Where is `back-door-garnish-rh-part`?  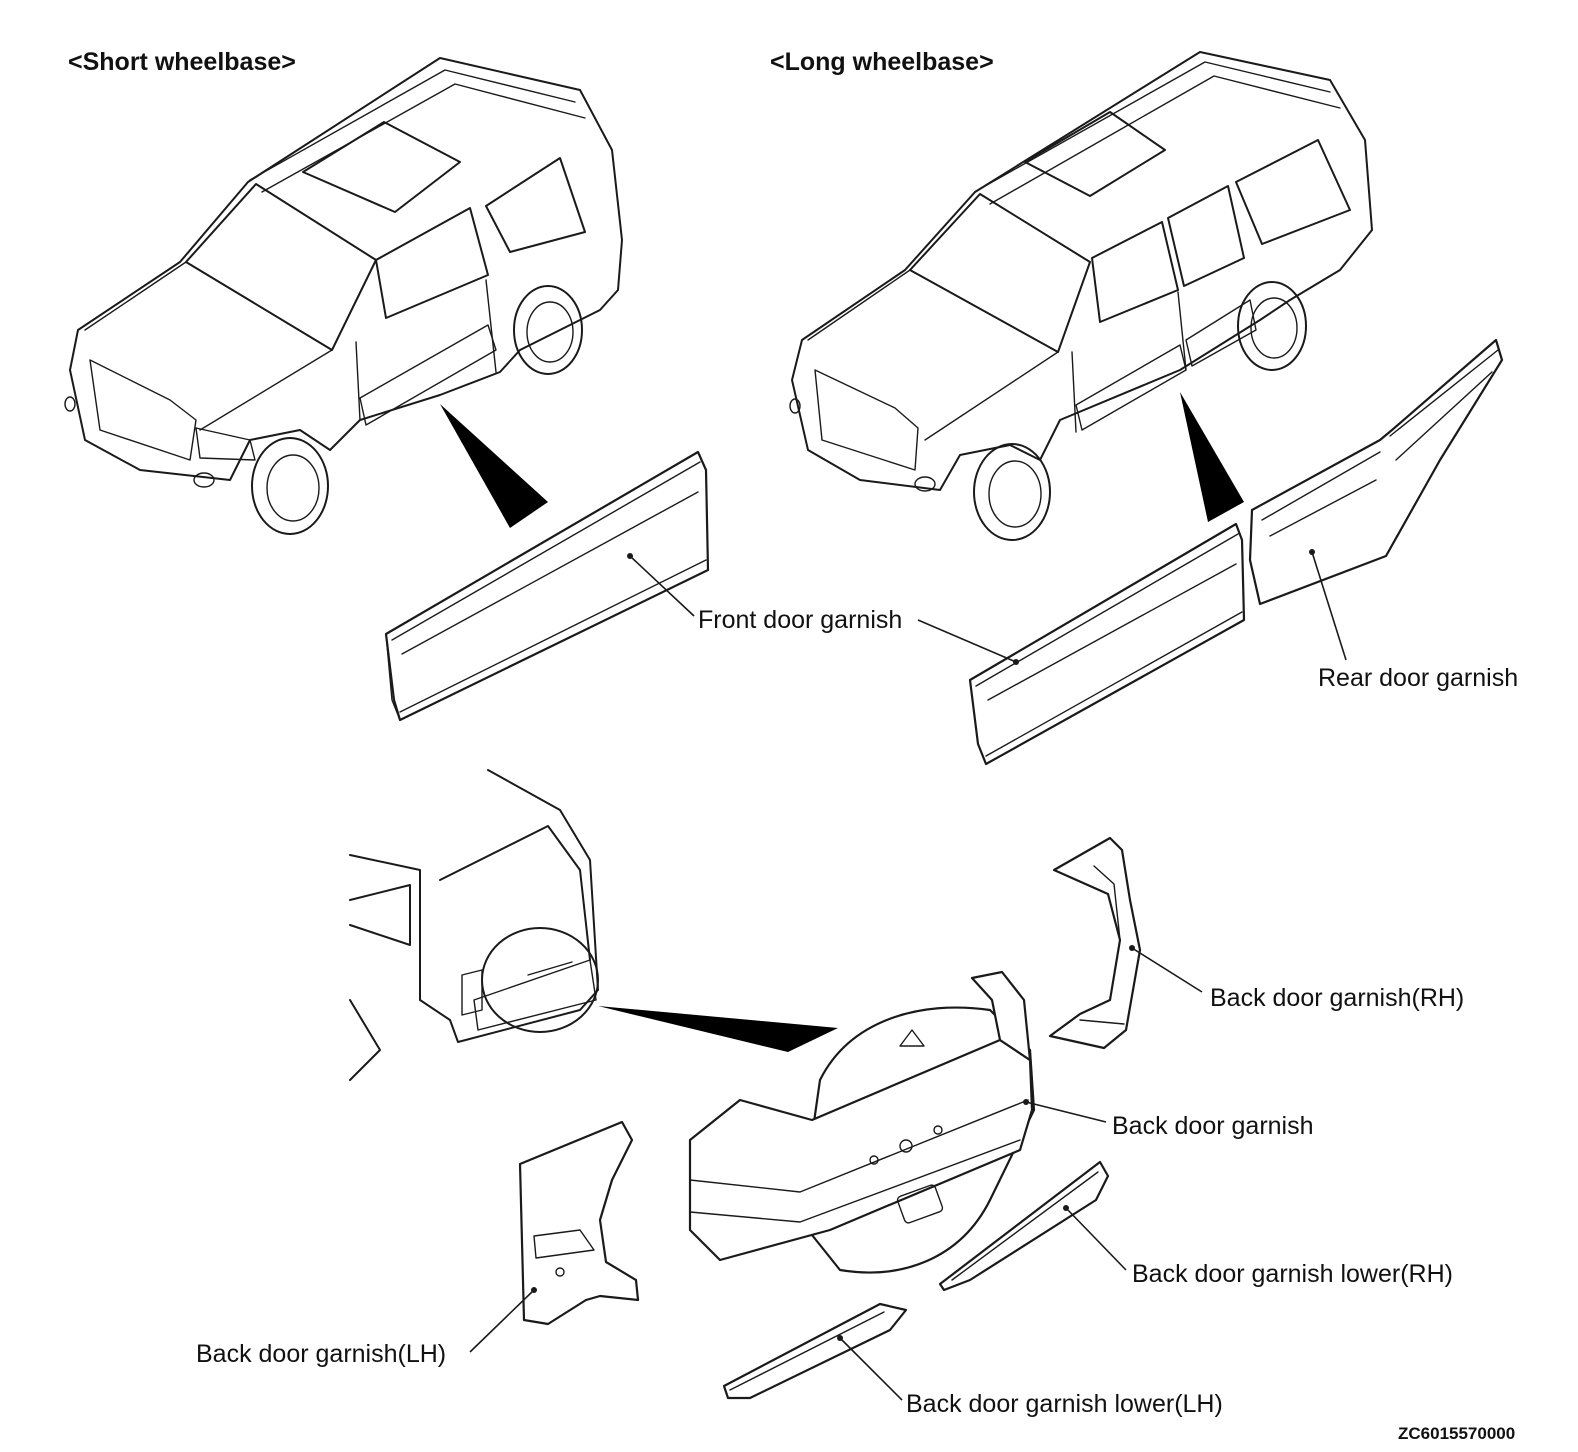
back-door-garnish-rh-part is located at coordinates (1095, 943).